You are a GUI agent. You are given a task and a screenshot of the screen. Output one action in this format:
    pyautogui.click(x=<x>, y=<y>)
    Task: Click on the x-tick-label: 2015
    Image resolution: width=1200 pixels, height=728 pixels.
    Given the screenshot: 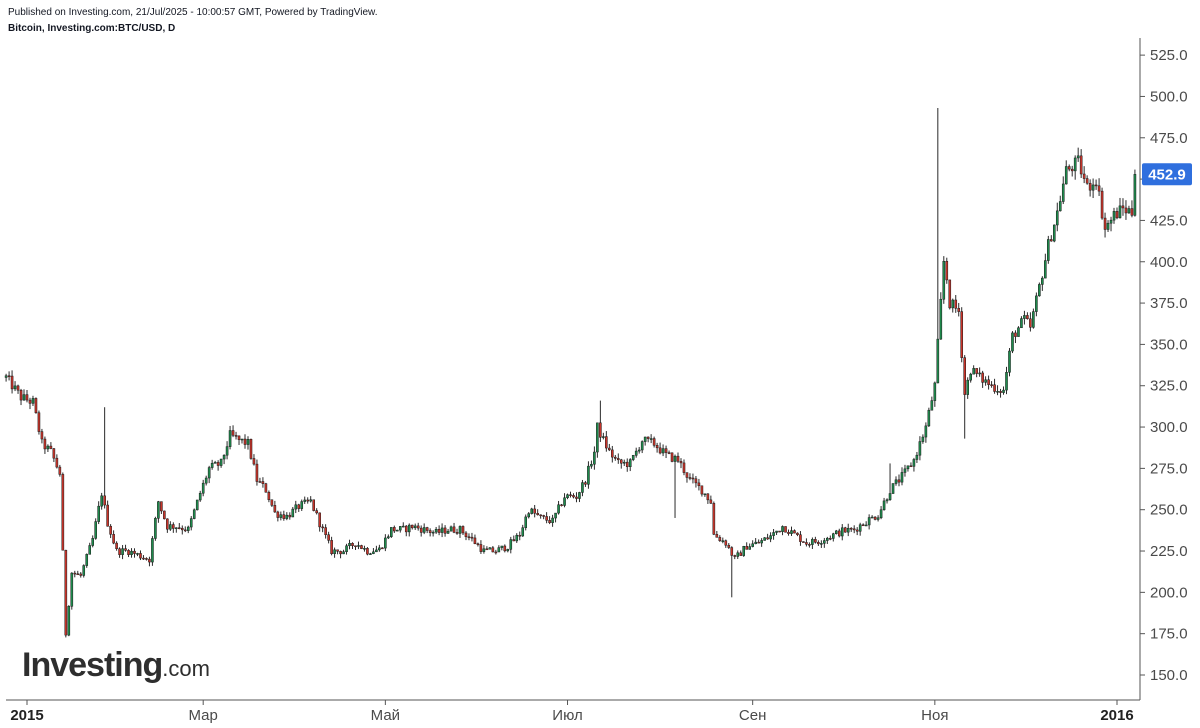 What is the action you would take?
    pyautogui.click(x=26, y=715)
    